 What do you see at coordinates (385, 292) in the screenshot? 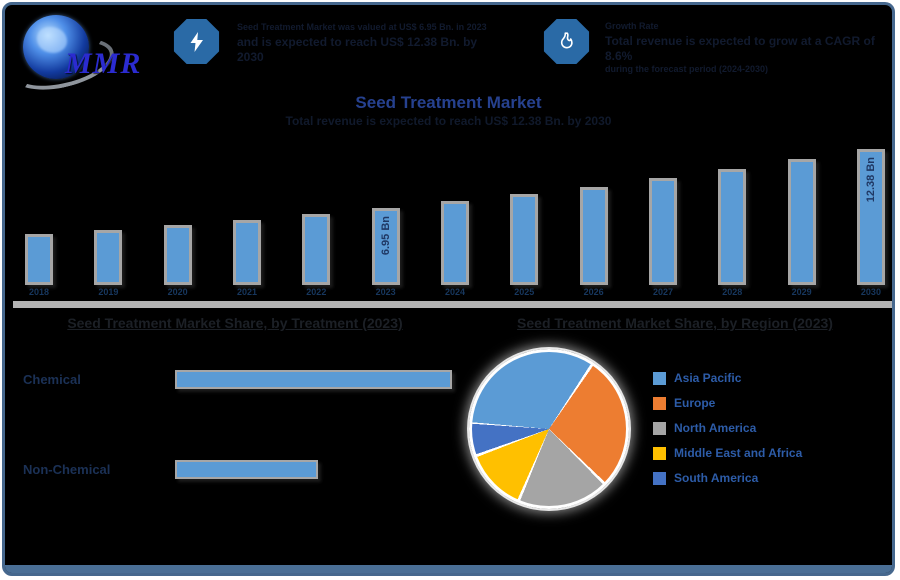
I see `bar-year-label: 2023` at bounding box center [385, 292].